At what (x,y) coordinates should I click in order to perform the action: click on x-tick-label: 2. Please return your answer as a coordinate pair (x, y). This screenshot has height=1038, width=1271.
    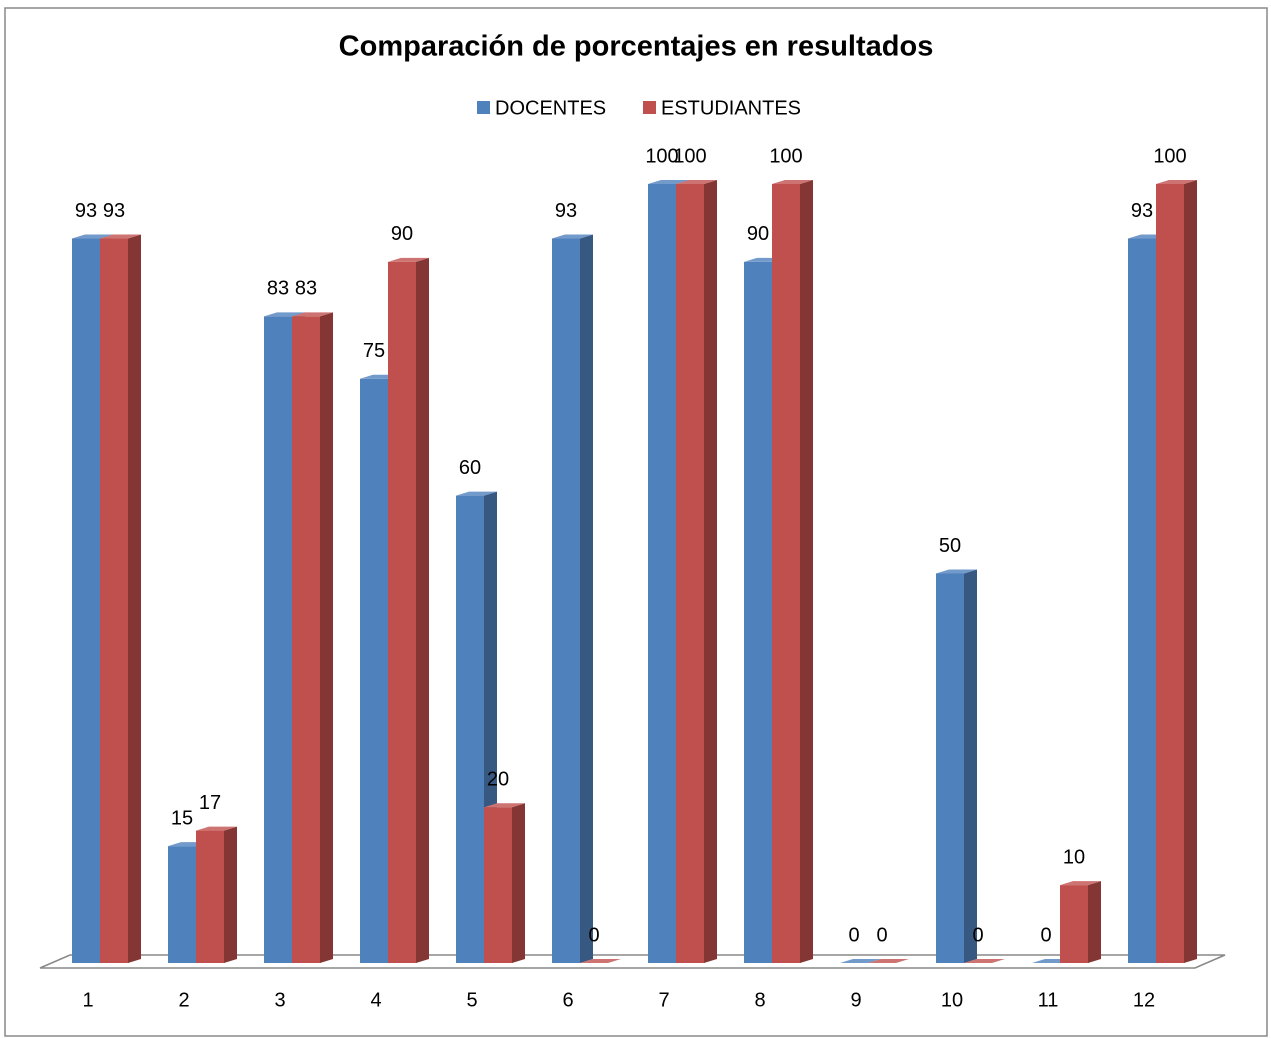
    Looking at the image, I should click on (183, 1000).